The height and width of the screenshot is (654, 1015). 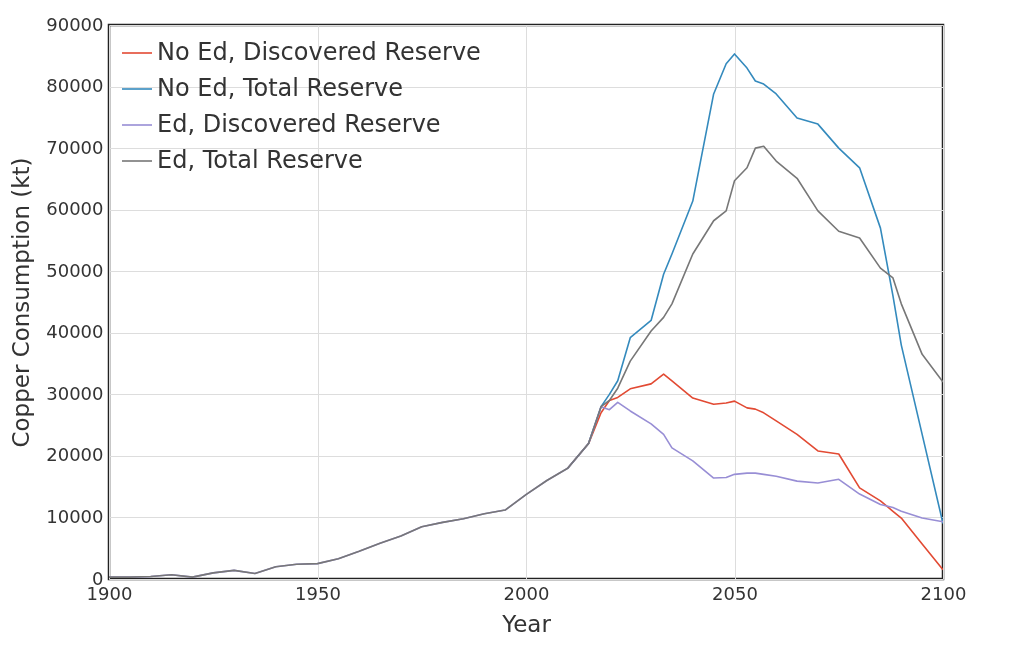 I want to click on legend-label: No Ed, Discovered Reserve, so click(x=319, y=52).